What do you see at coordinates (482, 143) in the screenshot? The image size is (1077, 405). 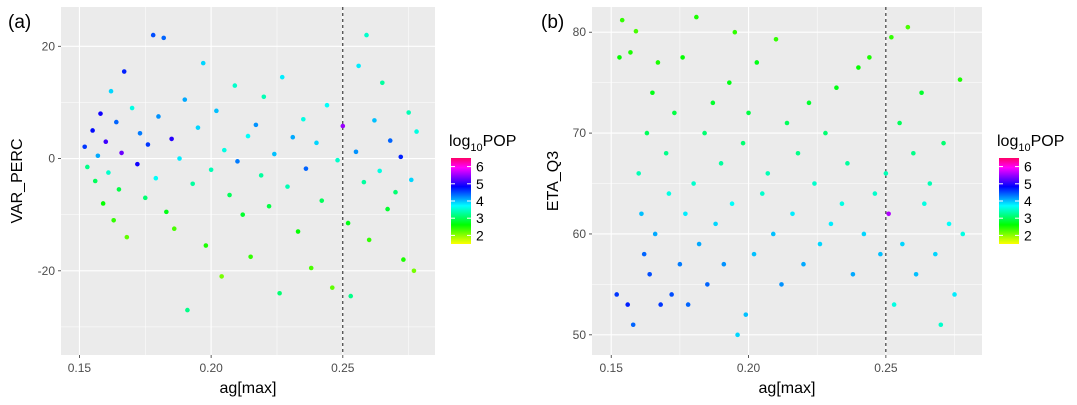 I see `legend-title: log10POP` at bounding box center [482, 143].